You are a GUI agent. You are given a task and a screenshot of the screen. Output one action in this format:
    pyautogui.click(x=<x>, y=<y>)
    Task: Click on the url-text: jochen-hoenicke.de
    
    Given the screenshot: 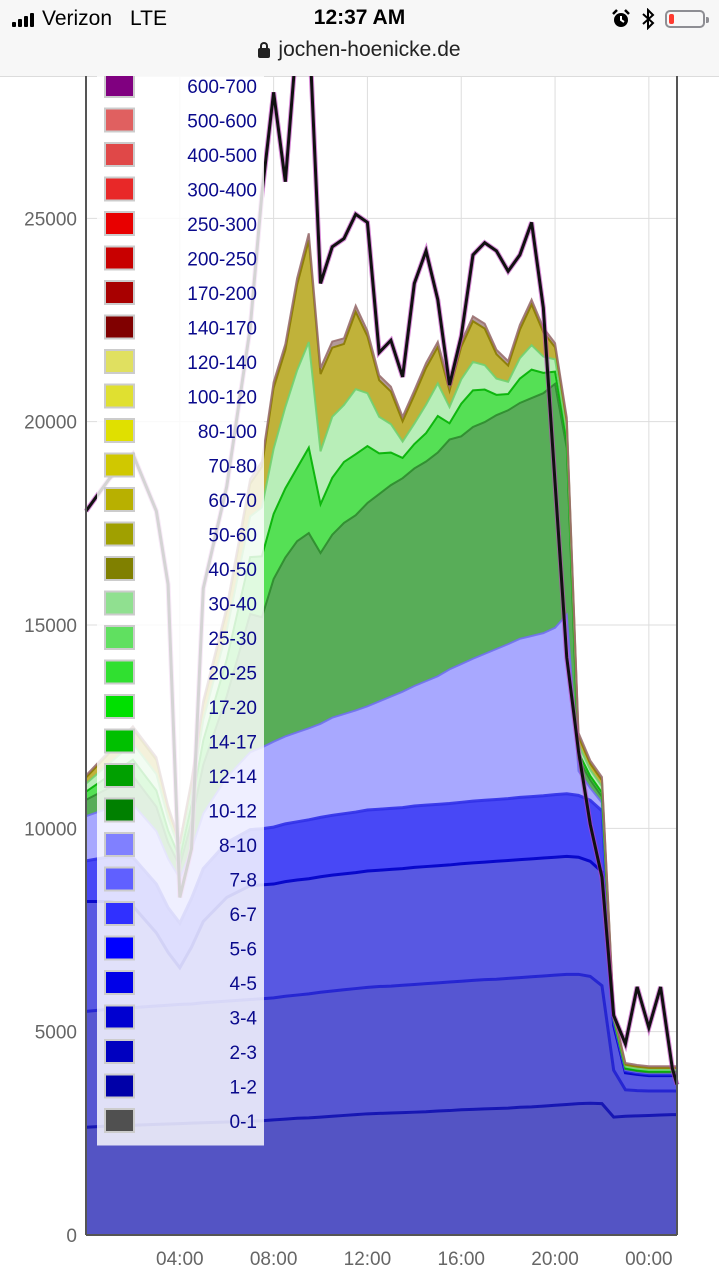 What is the action you would take?
    pyautogui.click(x=369, y=49)
    